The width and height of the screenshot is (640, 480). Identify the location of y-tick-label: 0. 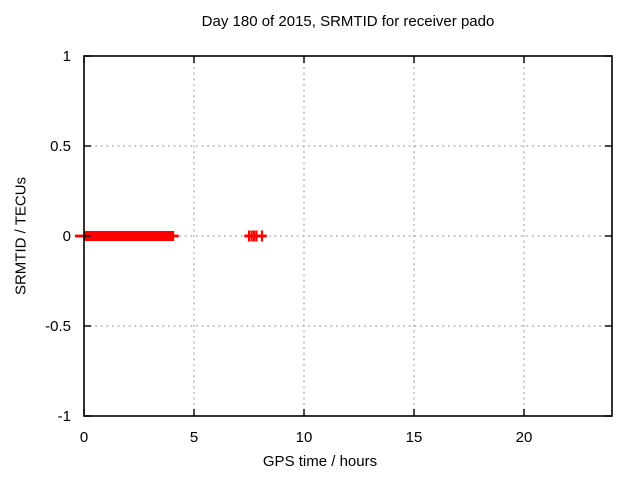
(67, 236).